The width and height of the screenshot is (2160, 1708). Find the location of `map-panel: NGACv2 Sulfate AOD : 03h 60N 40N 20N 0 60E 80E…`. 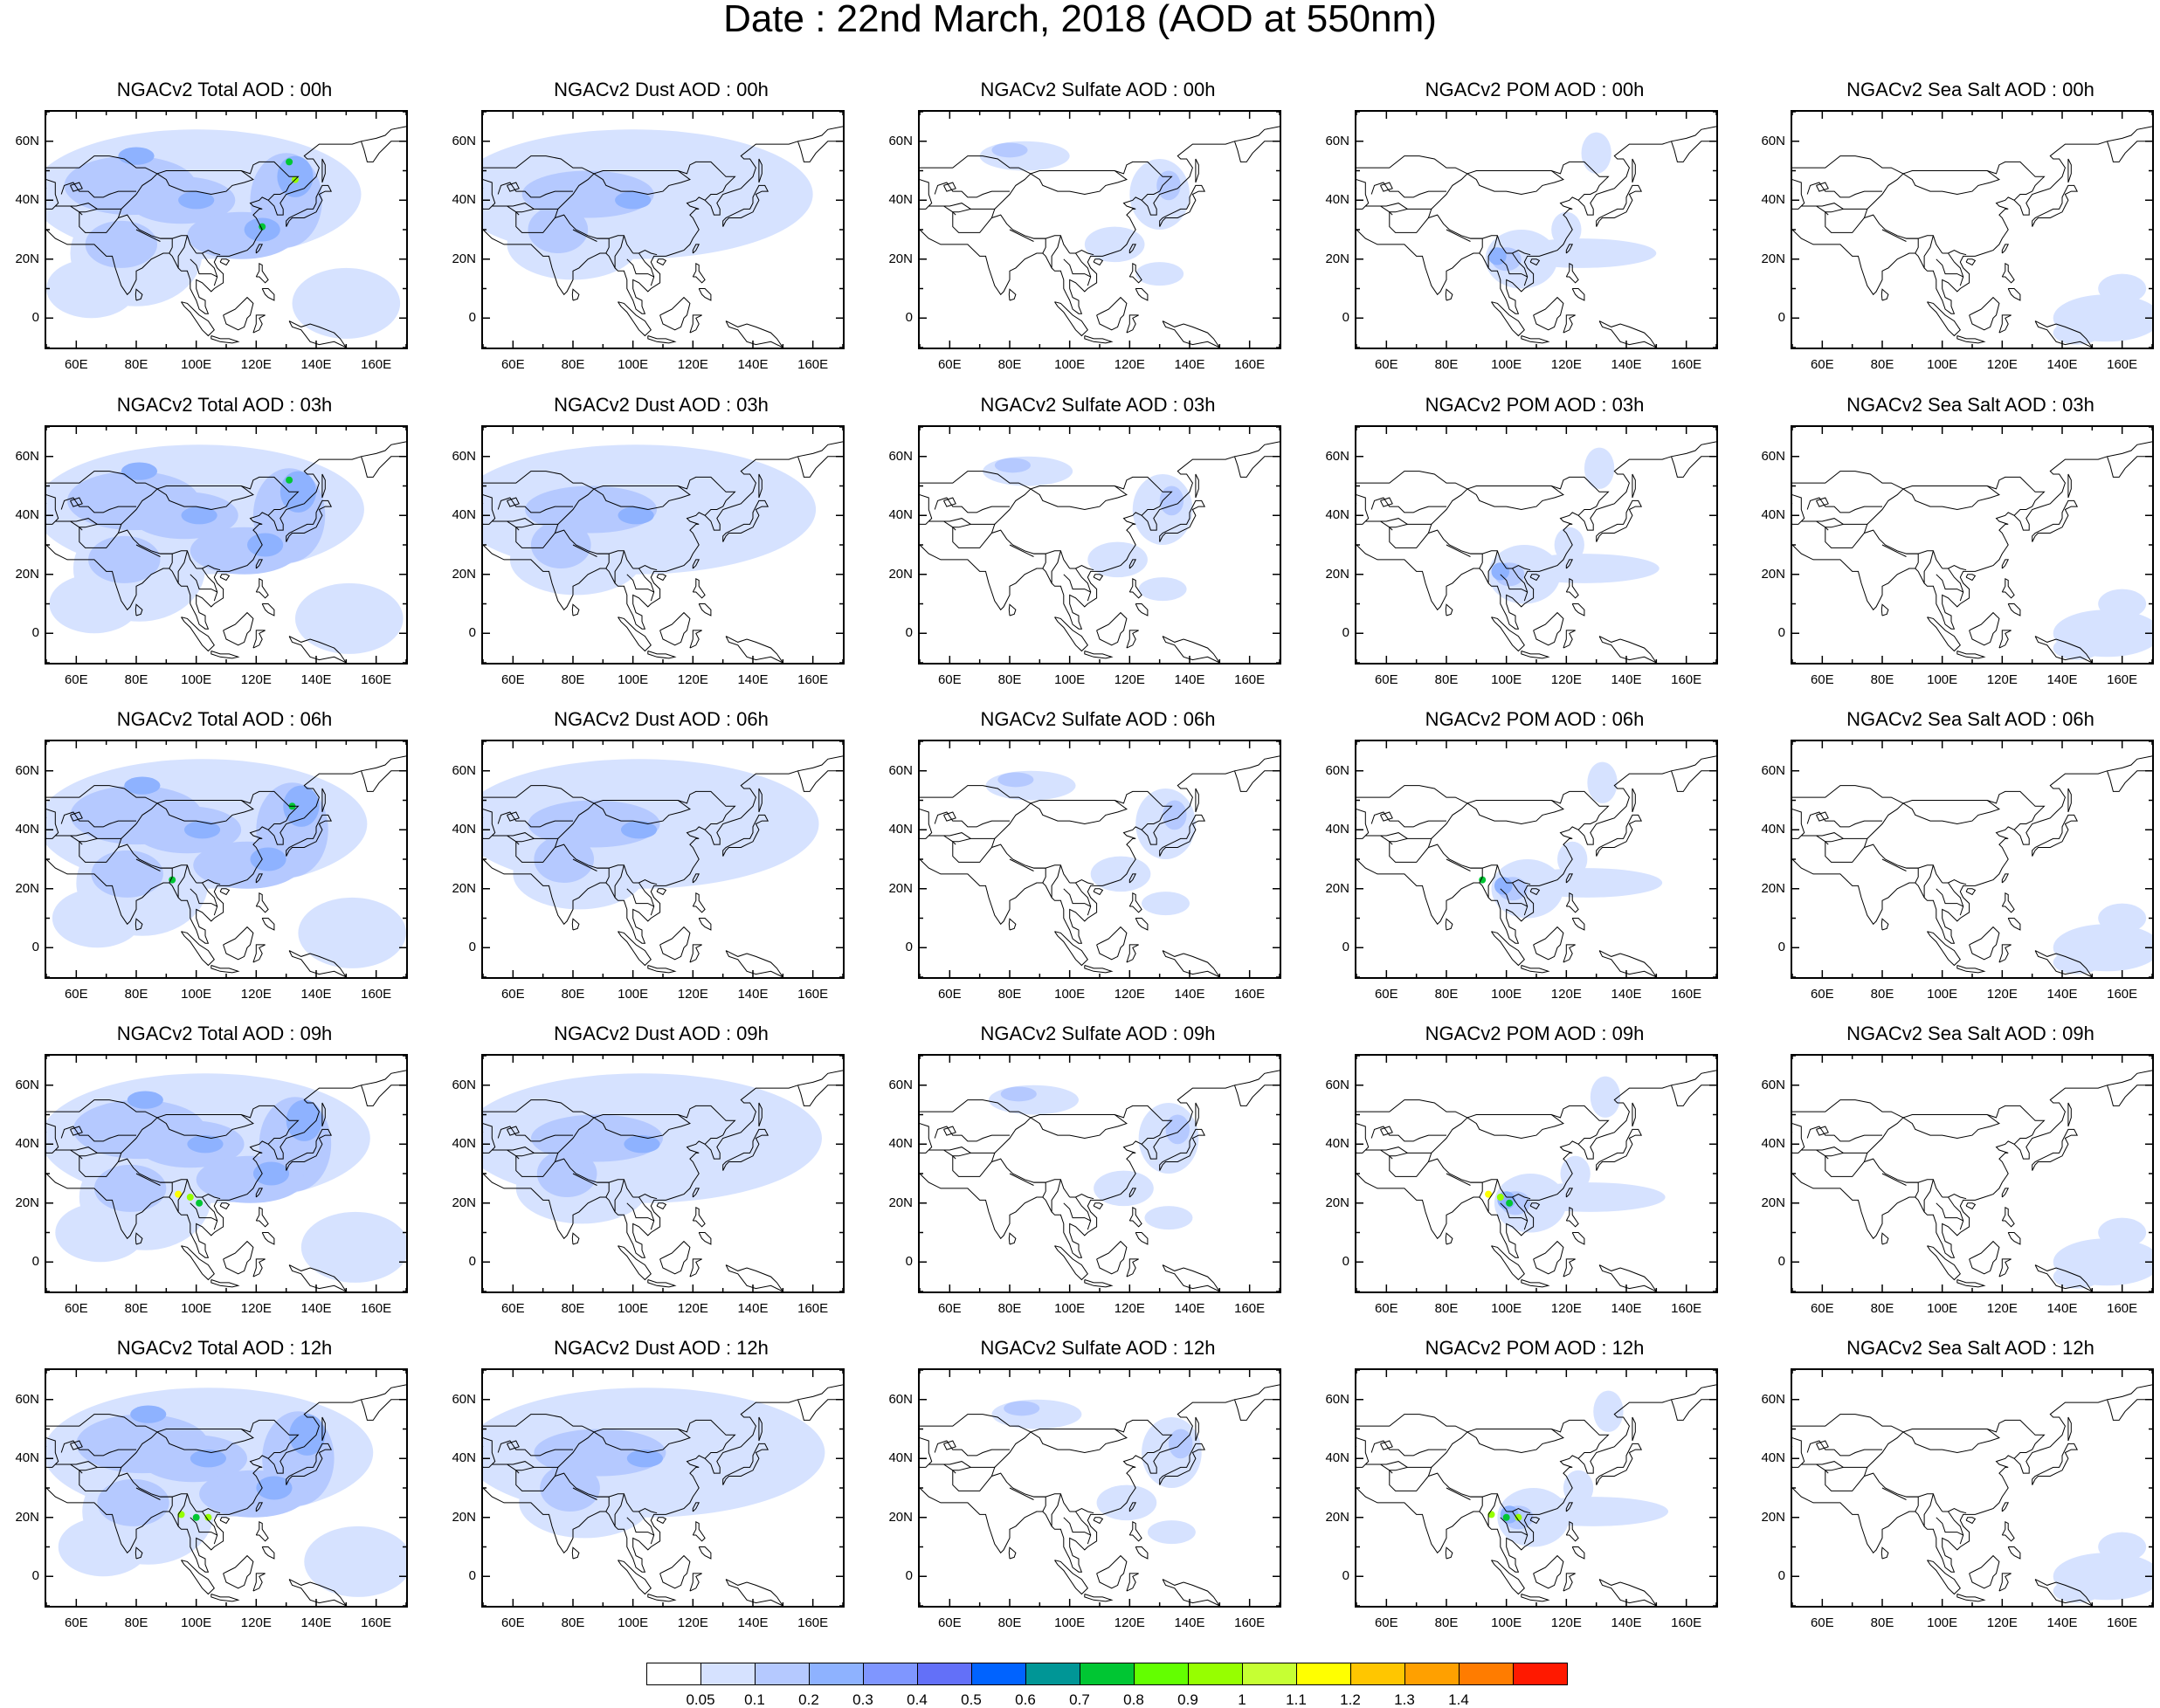

map-panel: NGACv2 Sulfate AOD : 03h 60N 40N 20N 0 60E 80E… is located at coordinates (1084, 546).